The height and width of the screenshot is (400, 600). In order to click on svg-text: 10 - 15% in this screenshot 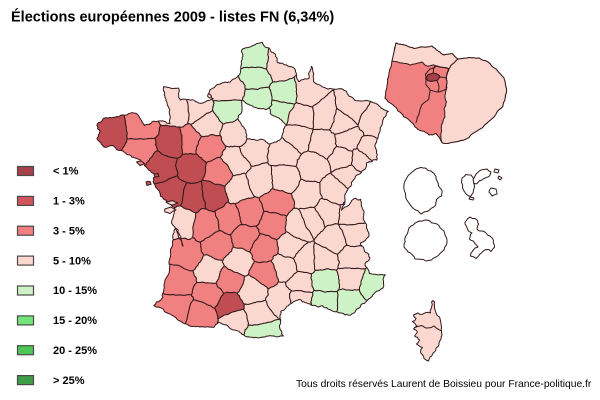, I will do `click(75, 291)`.